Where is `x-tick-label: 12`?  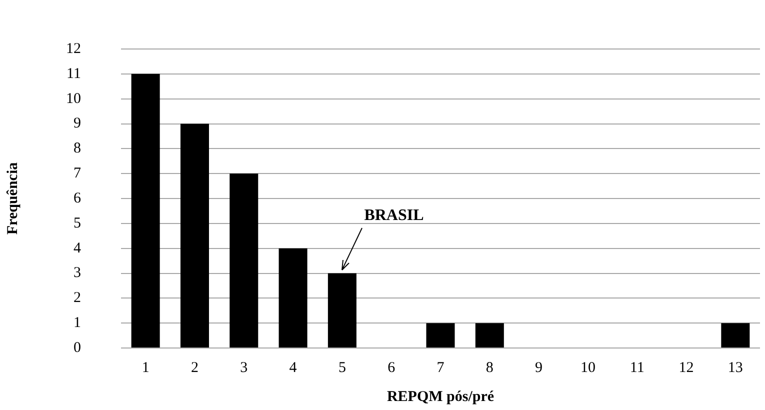 x-tick-label: 12 is located at coordinates (686, 368).